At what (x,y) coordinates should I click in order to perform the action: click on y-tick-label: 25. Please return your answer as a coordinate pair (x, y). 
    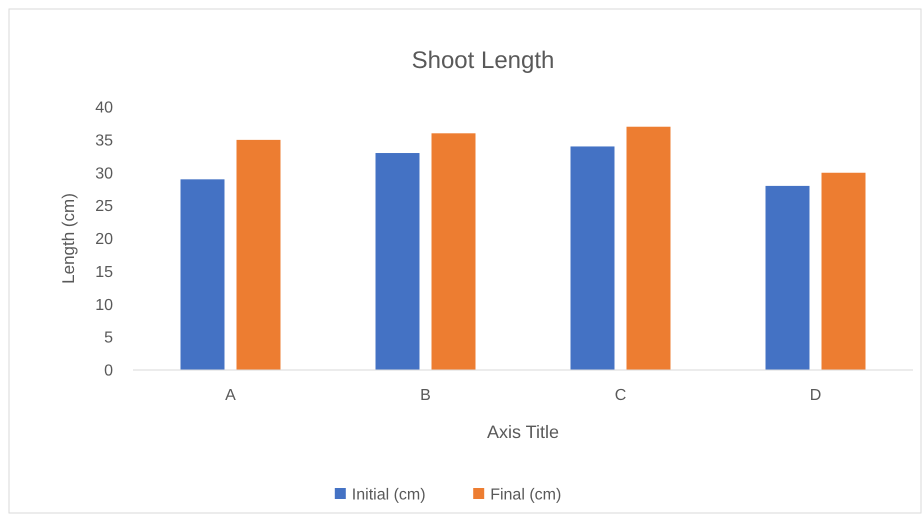
    Looking at the image, I should click on (104, 207).